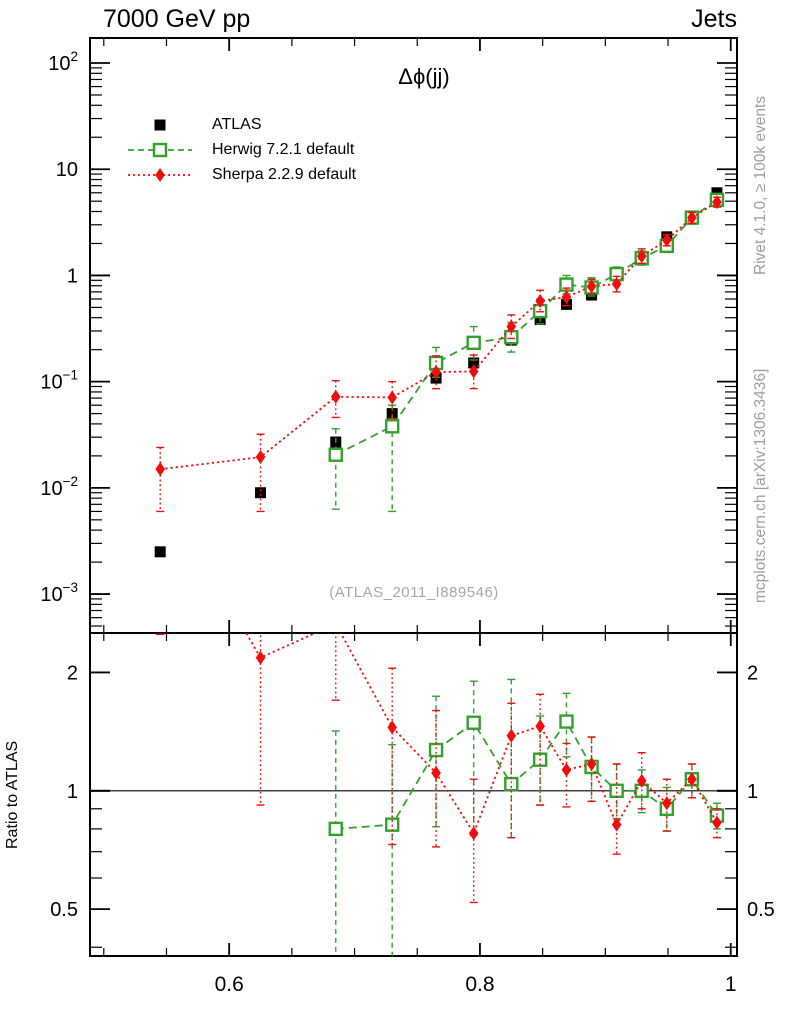 This screenshot has width=786, height=1024. What do you see at coordinates (284, 174) in the screenshot?
I see `legend-label-sherpa: Sherpa 2.2.9 default` at bounding box center [284, 174].